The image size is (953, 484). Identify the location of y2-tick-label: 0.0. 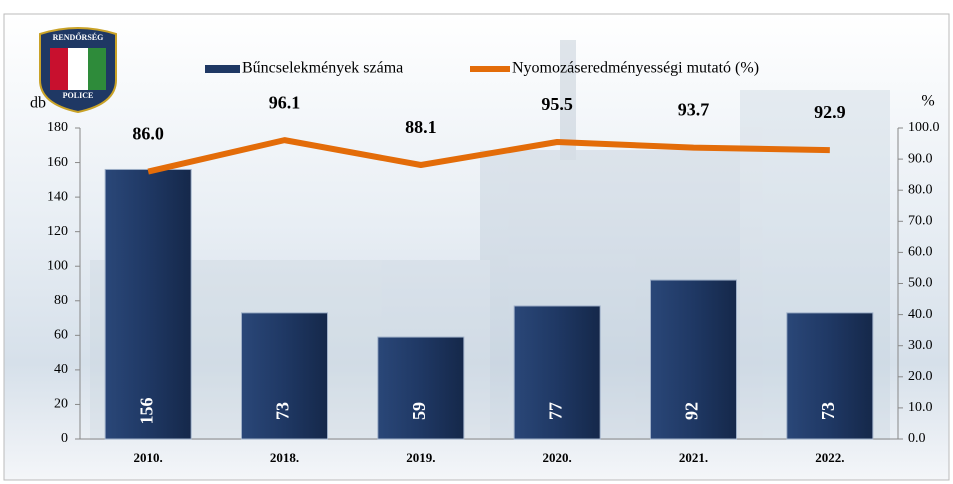
(917, 438).